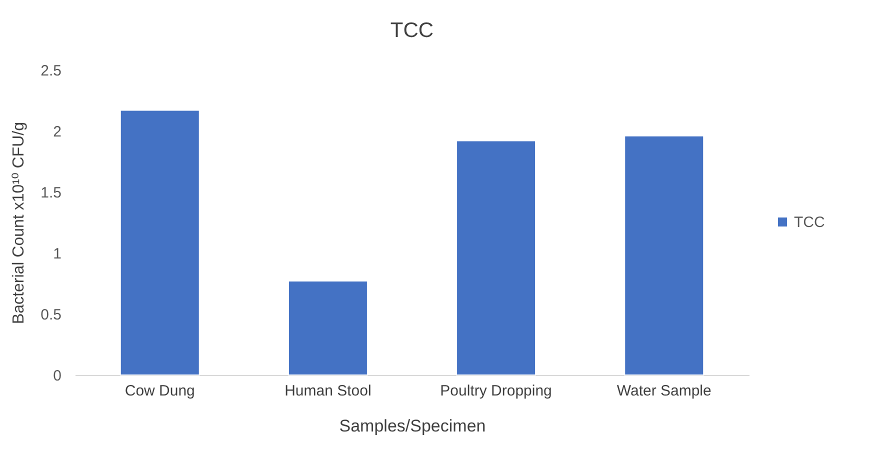 The height and width of the screenshot is (465, 888). I want to click on y-tick-label: 0.5, so click(51, 315).